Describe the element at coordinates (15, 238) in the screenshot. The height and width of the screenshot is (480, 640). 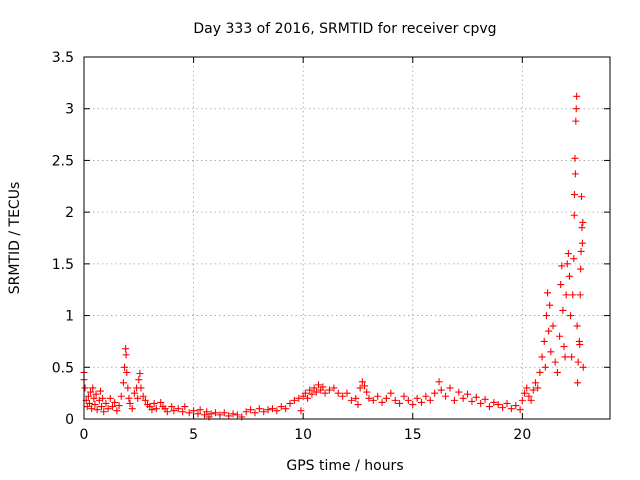
I see `y-axis-label: SRMTID / TECUs` at that location.